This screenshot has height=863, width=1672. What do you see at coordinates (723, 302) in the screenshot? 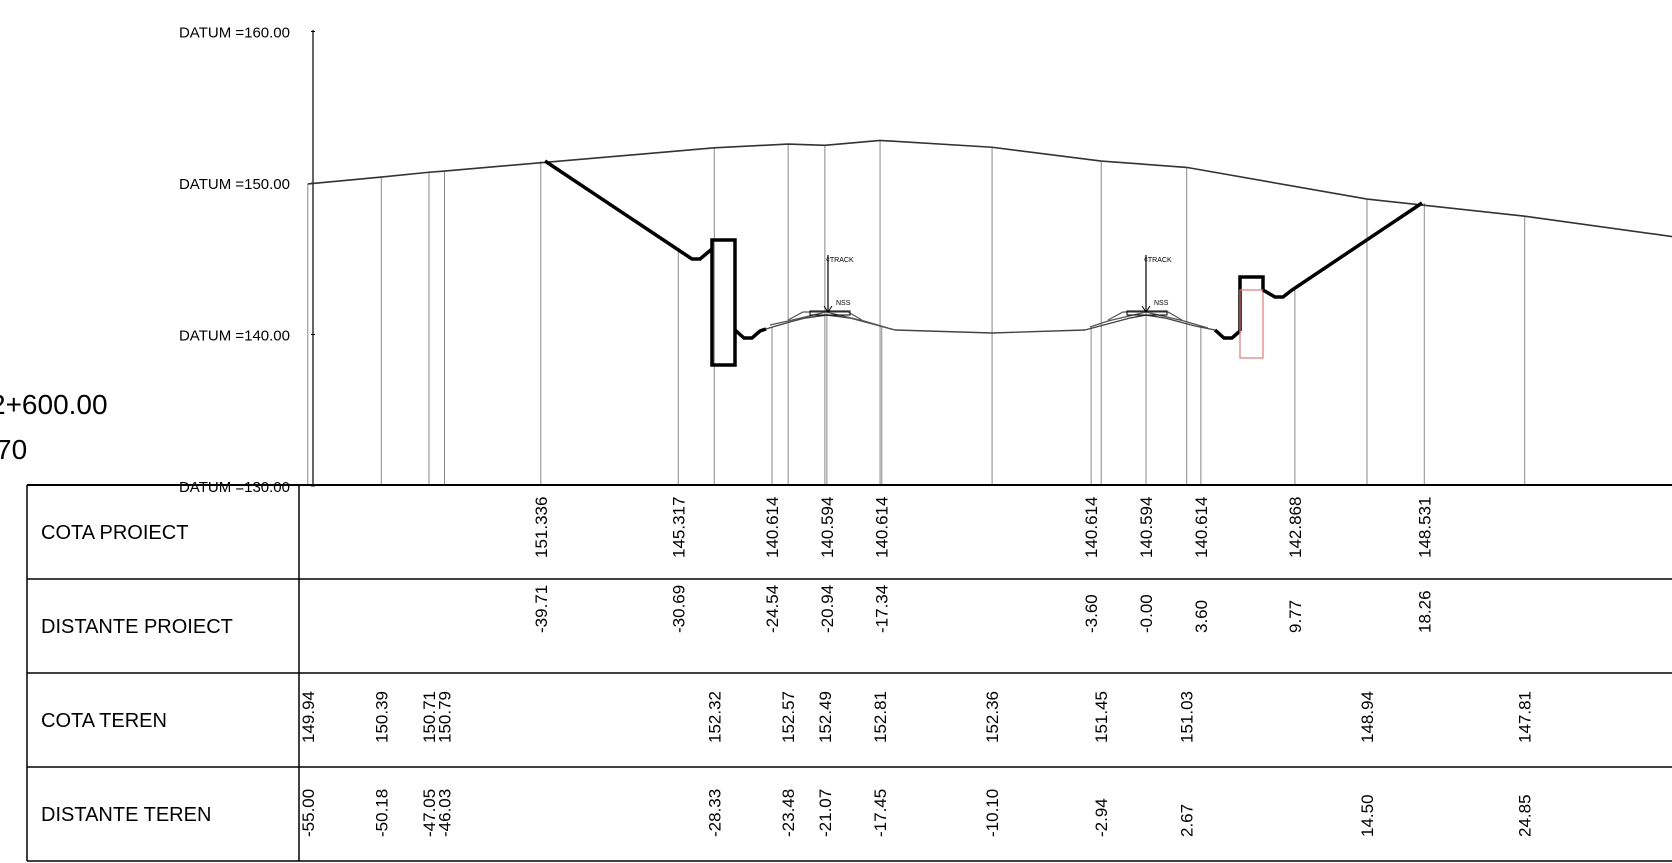
I see `left-retaining-wall` at bounding box center [723, 302].